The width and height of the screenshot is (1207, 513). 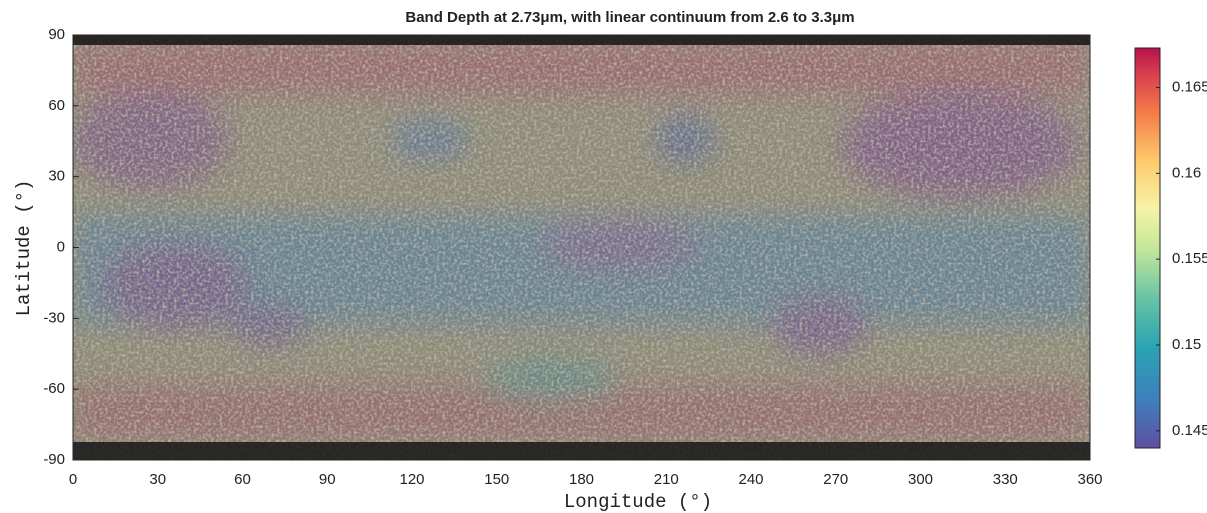 I want to click on x-tick-label: 330, so click(x=1005, y=479).